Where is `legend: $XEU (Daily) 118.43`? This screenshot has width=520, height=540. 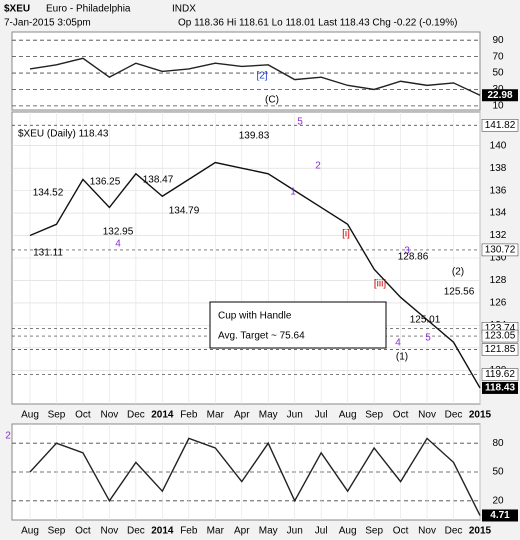 legend: $XEU (Daily) 118.43 is located at coordinates (63, 134).